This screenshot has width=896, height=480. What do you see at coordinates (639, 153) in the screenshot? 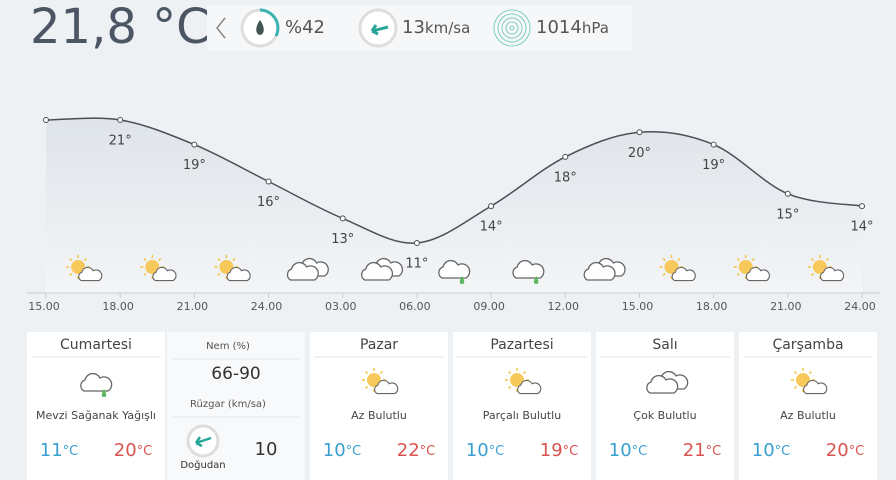
I see `data-label: 20°` at bounding box center [639, 153].